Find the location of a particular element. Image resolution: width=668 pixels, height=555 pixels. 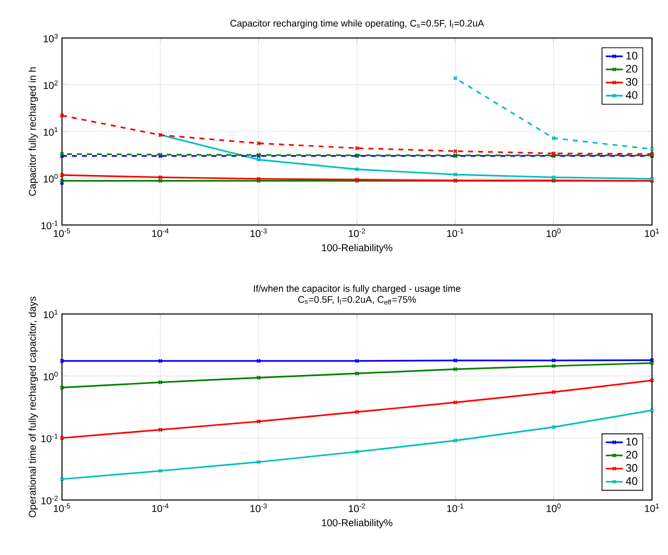

y-axis-title: Capacitor fully recharged in h is located at coordinates (33, 131).